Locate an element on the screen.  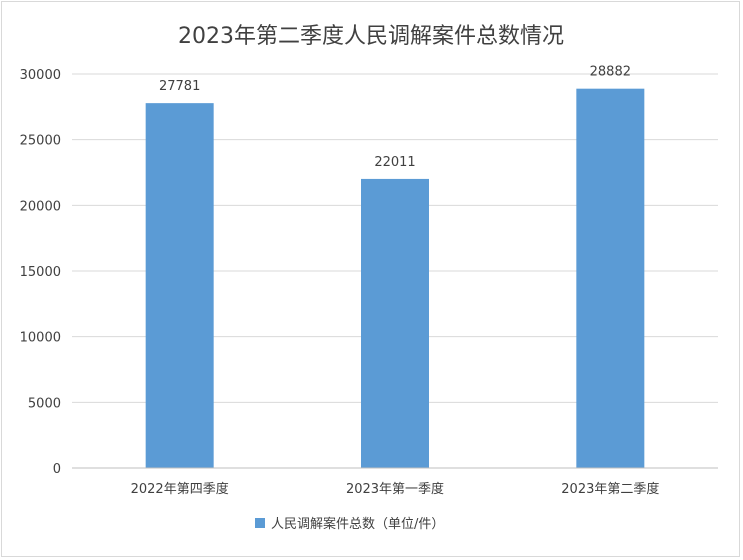
data-label: 22011 is located at coordinates (394, 162).